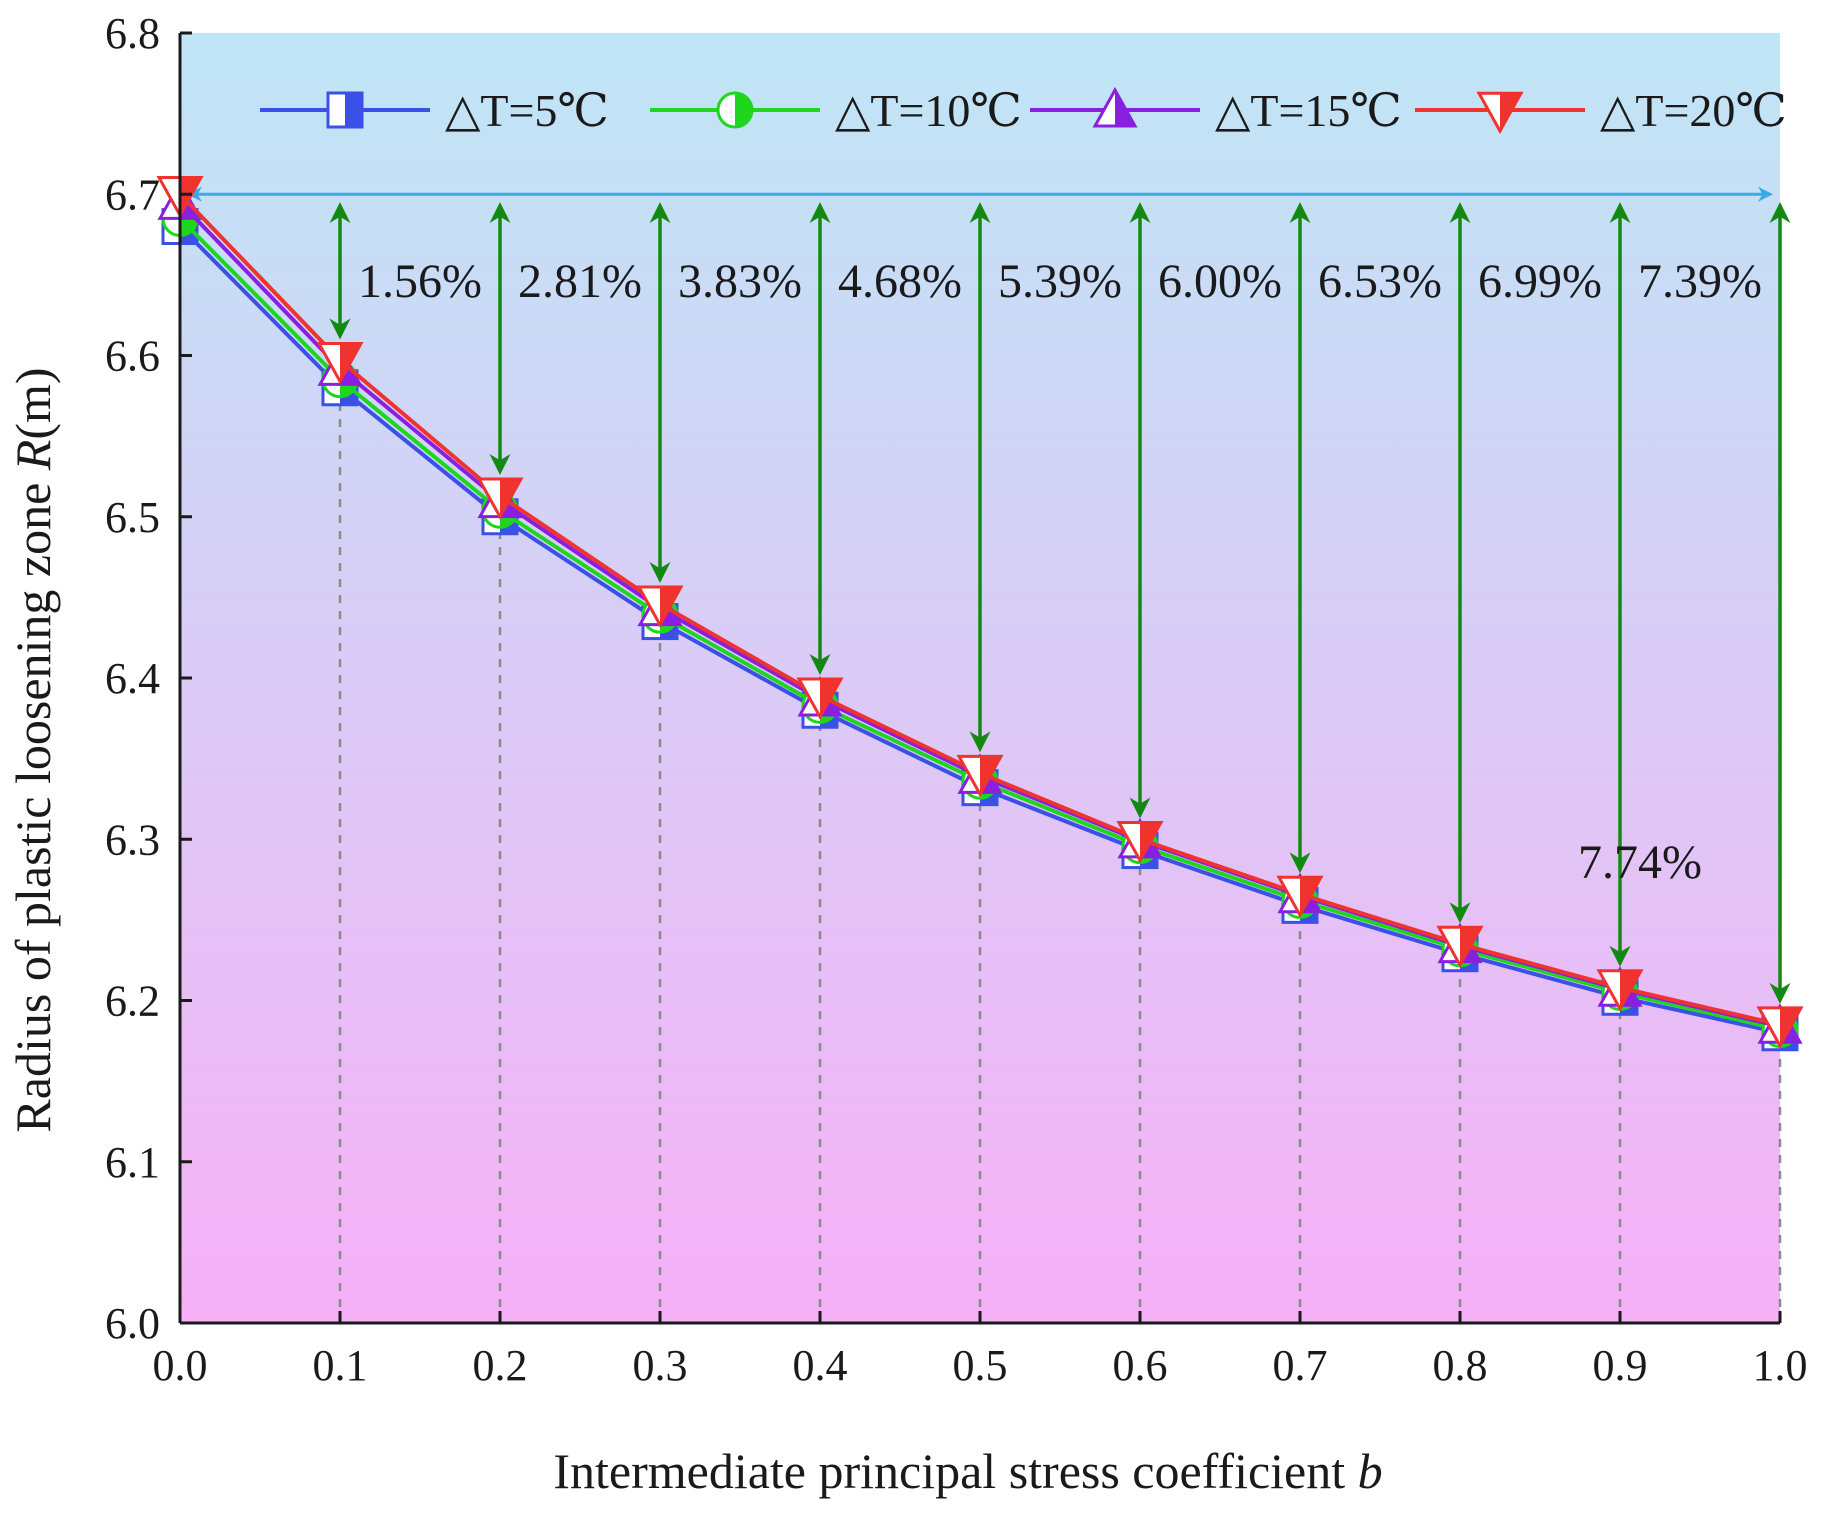 This screenshot has height=1515, width=1822. Describe the element at coordinates (132, 194) in the screenshot. I see `y-tick-label: 6.7` at that location.